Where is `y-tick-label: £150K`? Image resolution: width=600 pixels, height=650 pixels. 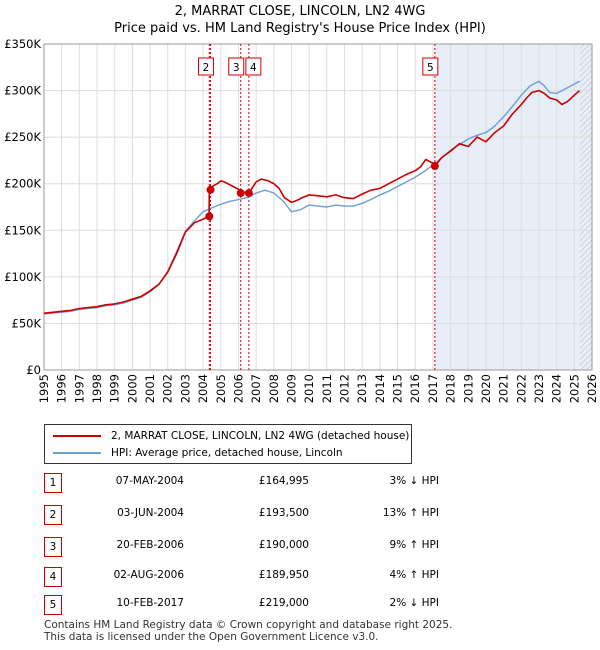 y-tick-label: £150K is located at coordinates (22, 230).